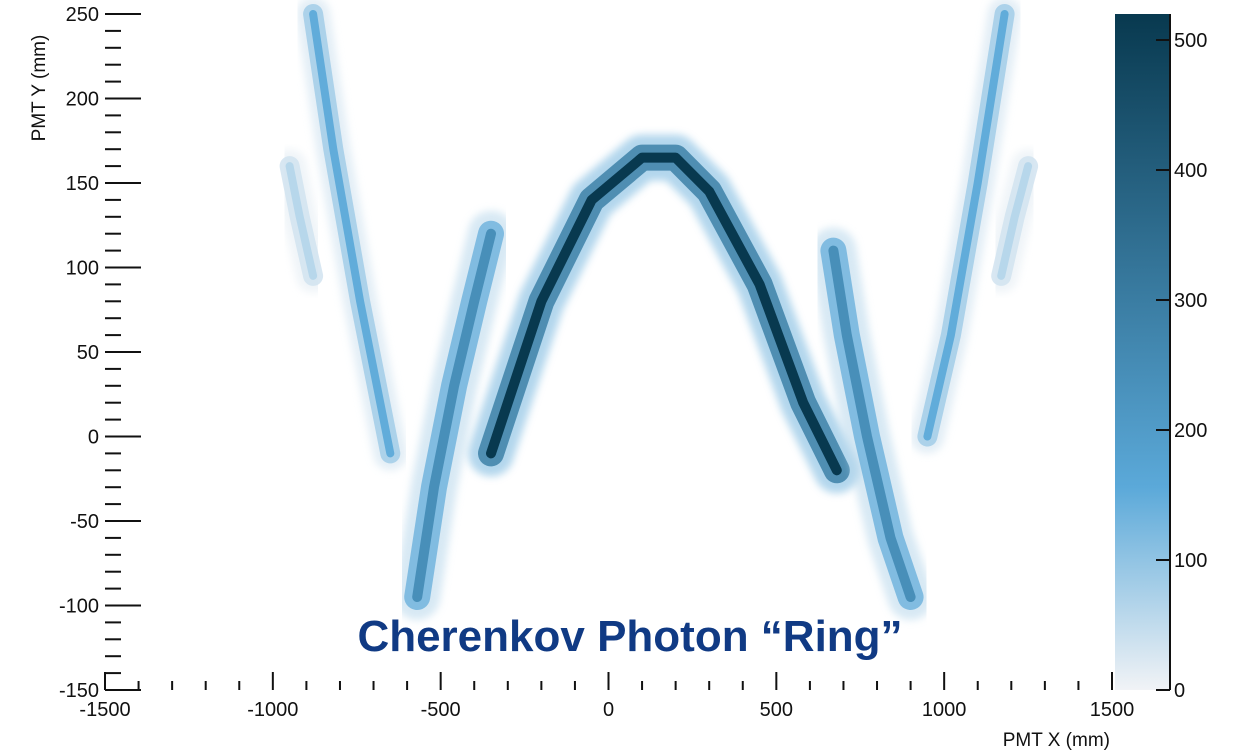  I want to click on y-tick-label: 100, so click(82, 269).